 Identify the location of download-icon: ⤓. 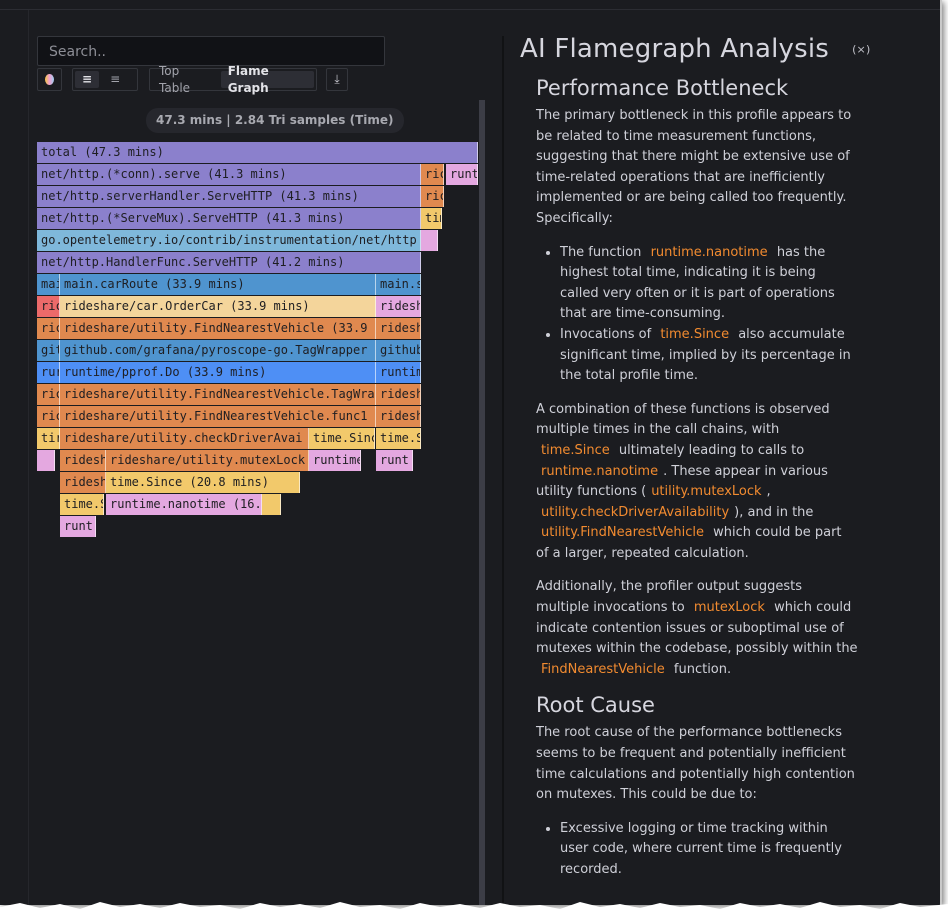
(337, 79).